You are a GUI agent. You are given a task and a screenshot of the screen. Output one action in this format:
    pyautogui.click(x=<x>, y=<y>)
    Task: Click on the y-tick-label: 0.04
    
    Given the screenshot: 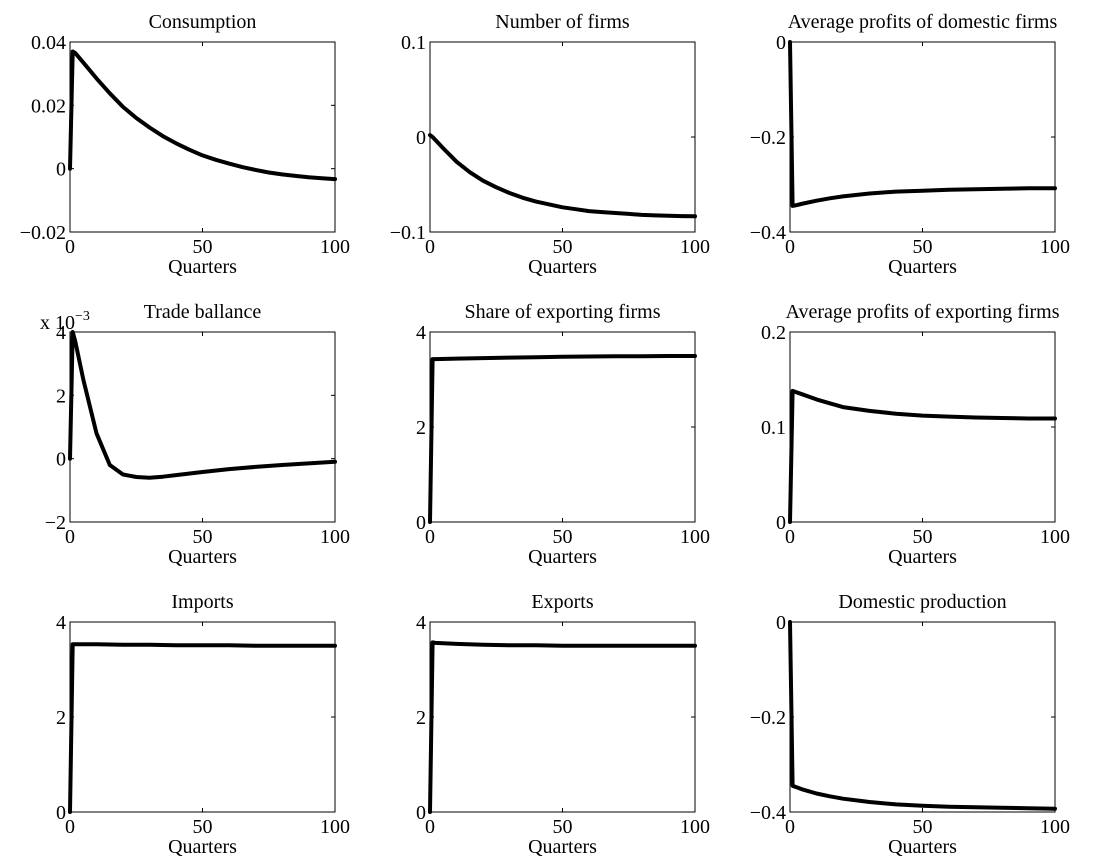 What is the action you would take?
    pyautogui.click(x=48, y=43)
    